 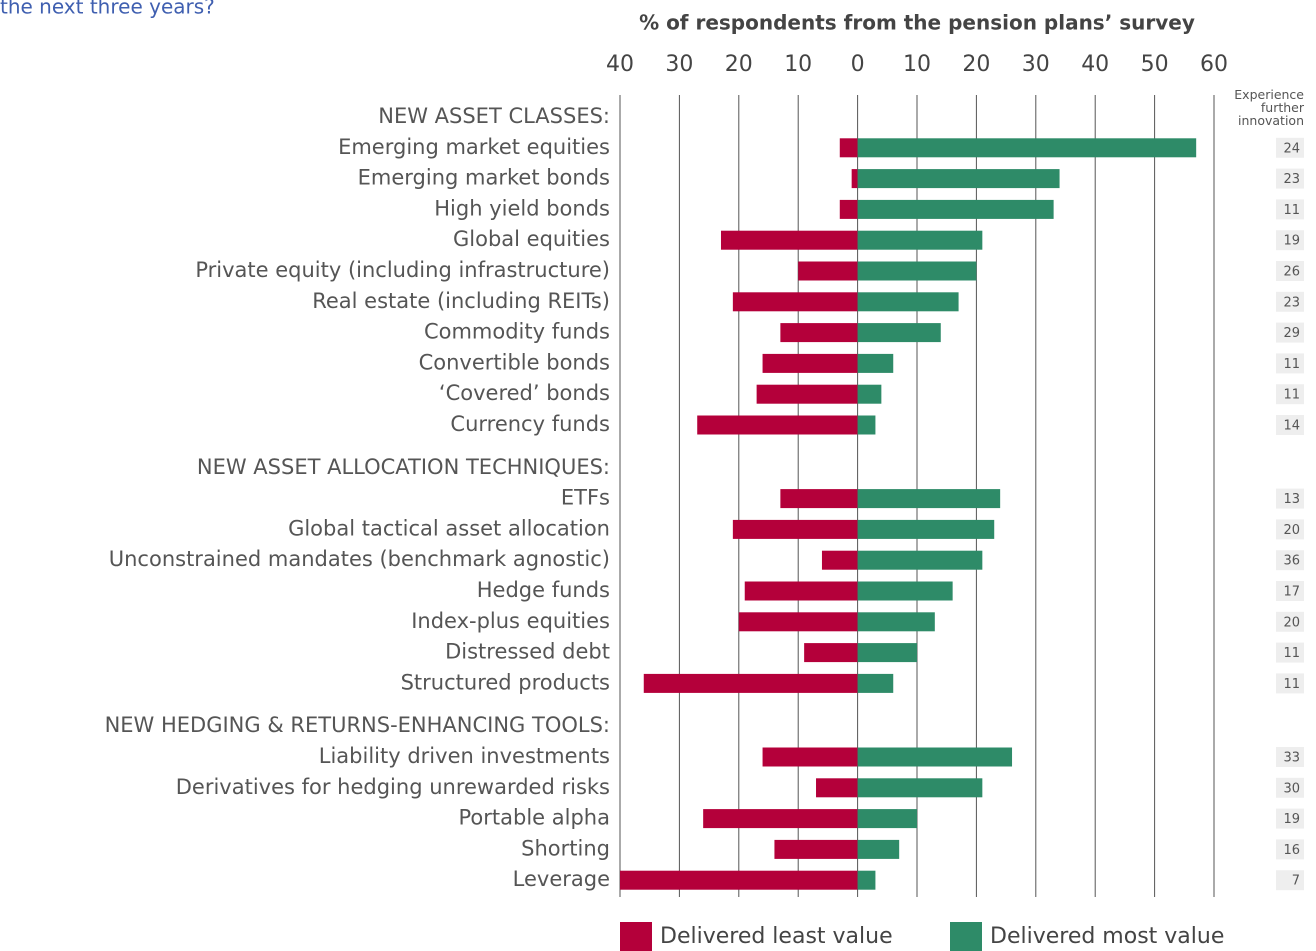 What do you see at coordinates (393, 787) in the screenshot?
I see `category-label: Derivatives for hedging unrewarded risks` at bounding box center [393, 787].